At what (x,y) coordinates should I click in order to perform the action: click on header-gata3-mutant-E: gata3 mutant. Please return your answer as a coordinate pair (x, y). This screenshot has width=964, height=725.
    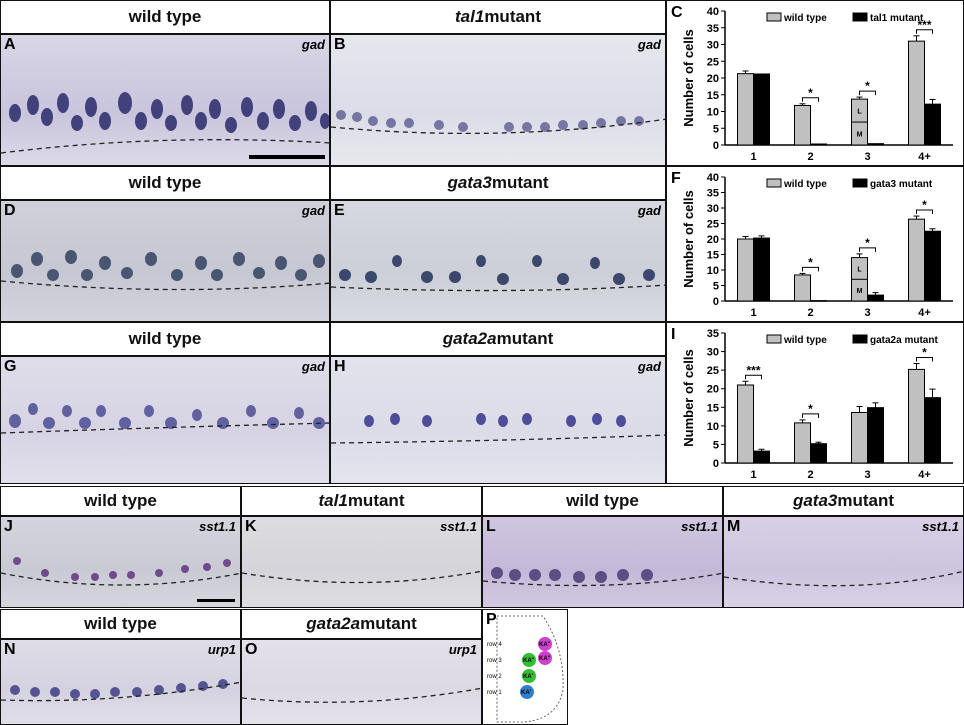
    Looking at the image, I should click on (498, 183).